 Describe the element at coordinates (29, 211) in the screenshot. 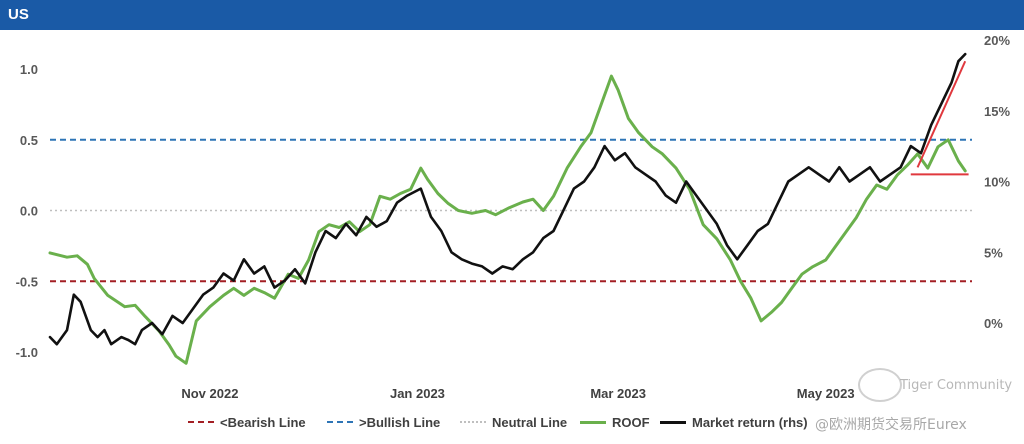

I see `y-left-tick-label: 0.0` at that location.